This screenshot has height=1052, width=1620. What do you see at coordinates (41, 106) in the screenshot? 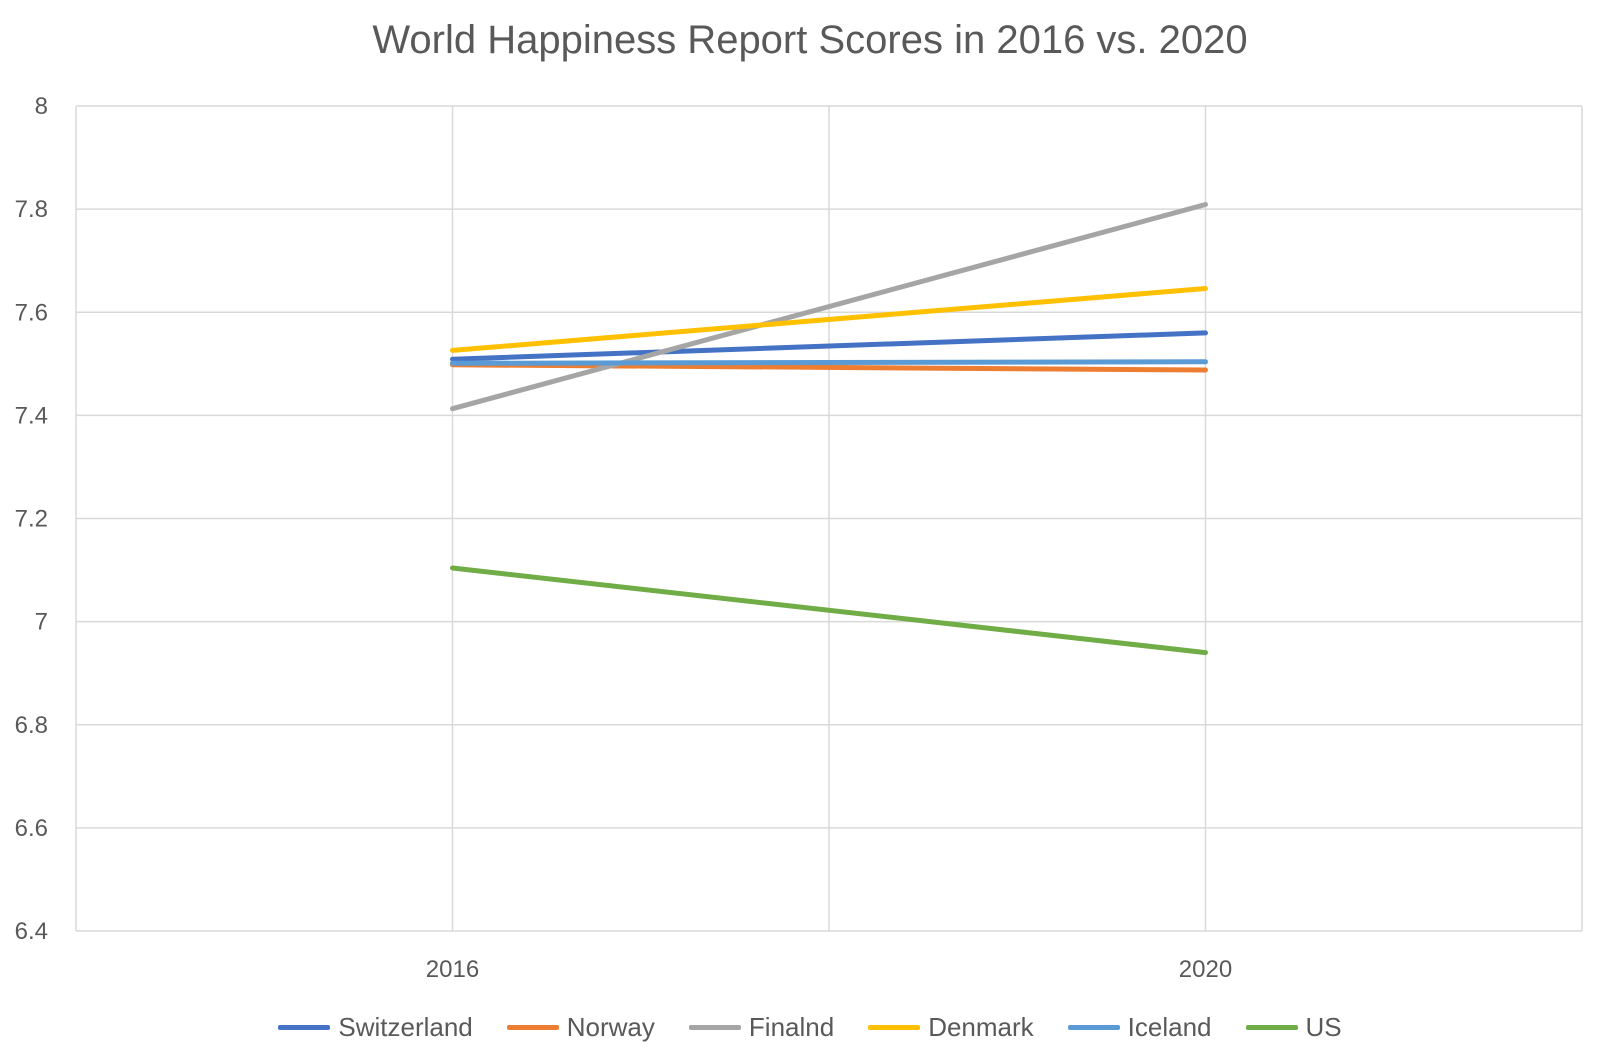
I see `y-tick-label: 8` at bounding box center [41, 106].